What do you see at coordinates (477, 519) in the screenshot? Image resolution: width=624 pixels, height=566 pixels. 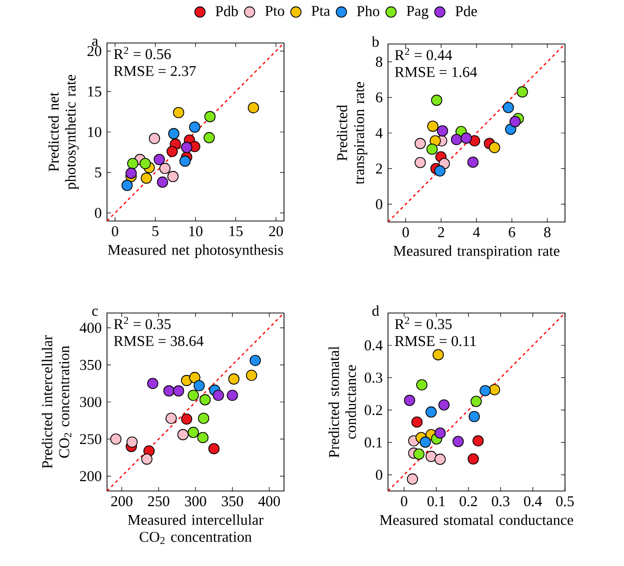 I see `x-axis-title: Measured stomatal conductance` at bounding box center [477, 519].